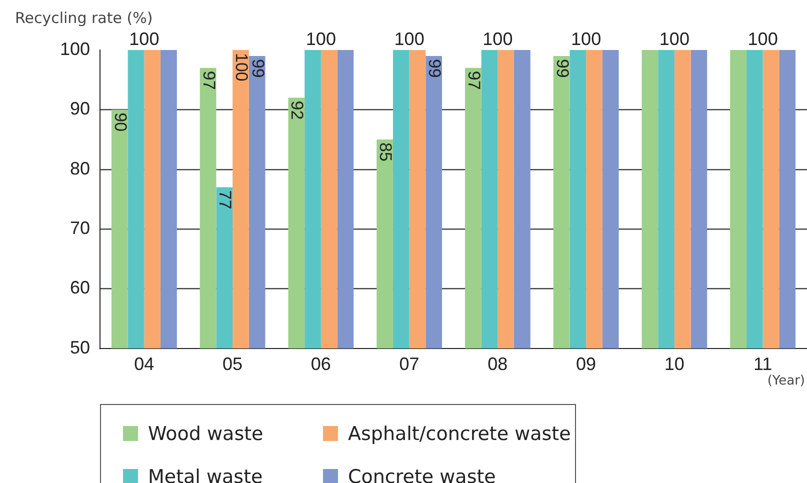 This screenshot has height=483, width=807. Describe the element at coordinates (762, 364) in the screenshot. I see `x-tick-label: 11` at that location.